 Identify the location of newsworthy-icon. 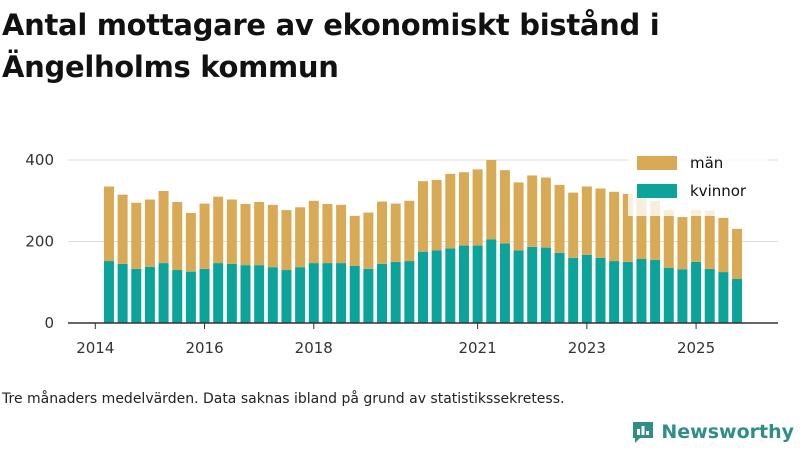
(643, 432).